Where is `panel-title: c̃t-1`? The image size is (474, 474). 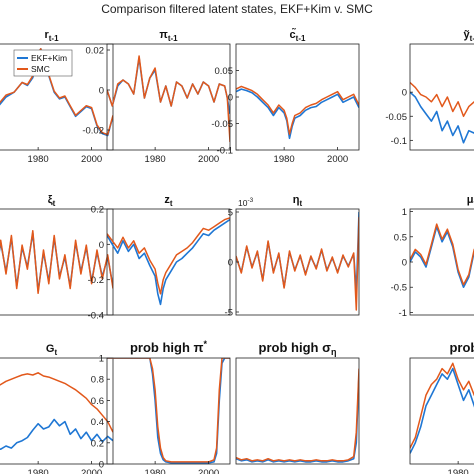
panel-title: c̃t-1 is located at coordinates (298, 35).